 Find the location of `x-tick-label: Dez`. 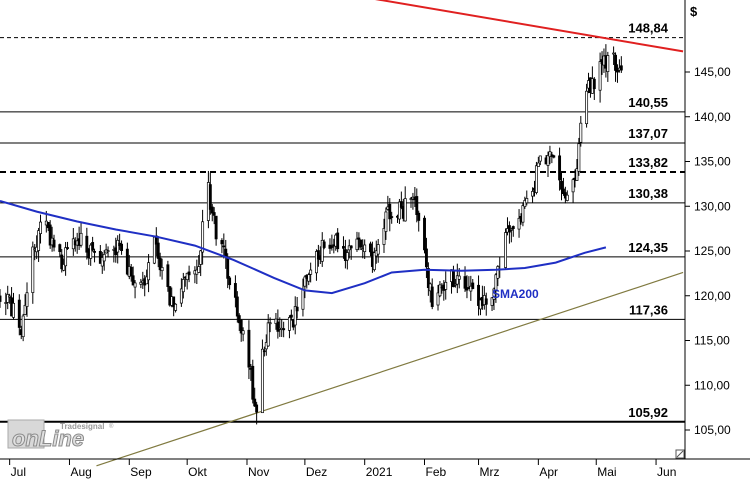

x-tick-label: Dez is located at coordinates (316, 472).